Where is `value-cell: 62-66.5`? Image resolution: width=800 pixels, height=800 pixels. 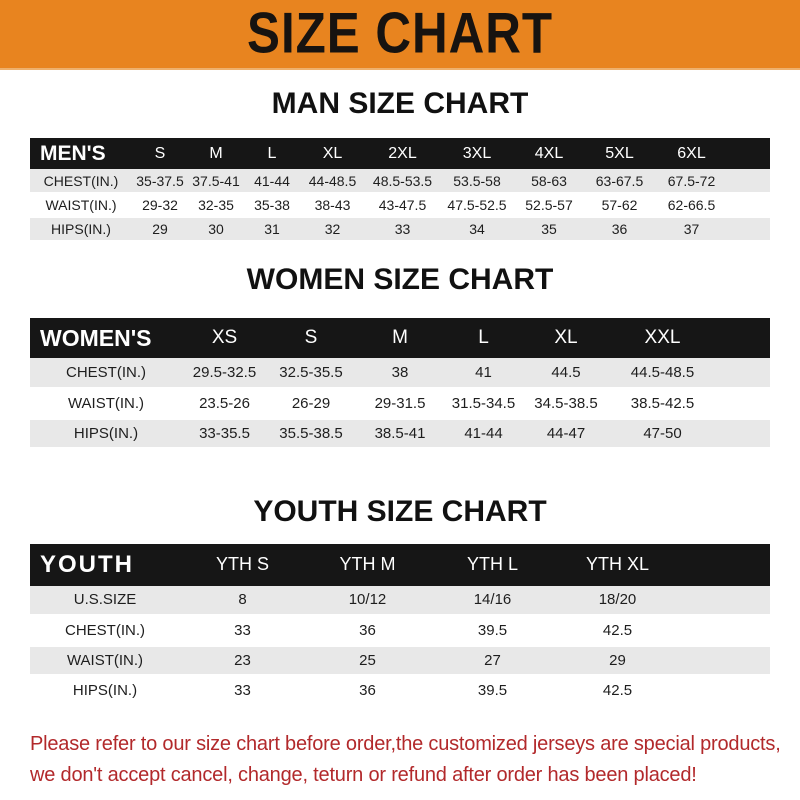
value-cell: 62-66.5 is located at coordinates (691, 205).